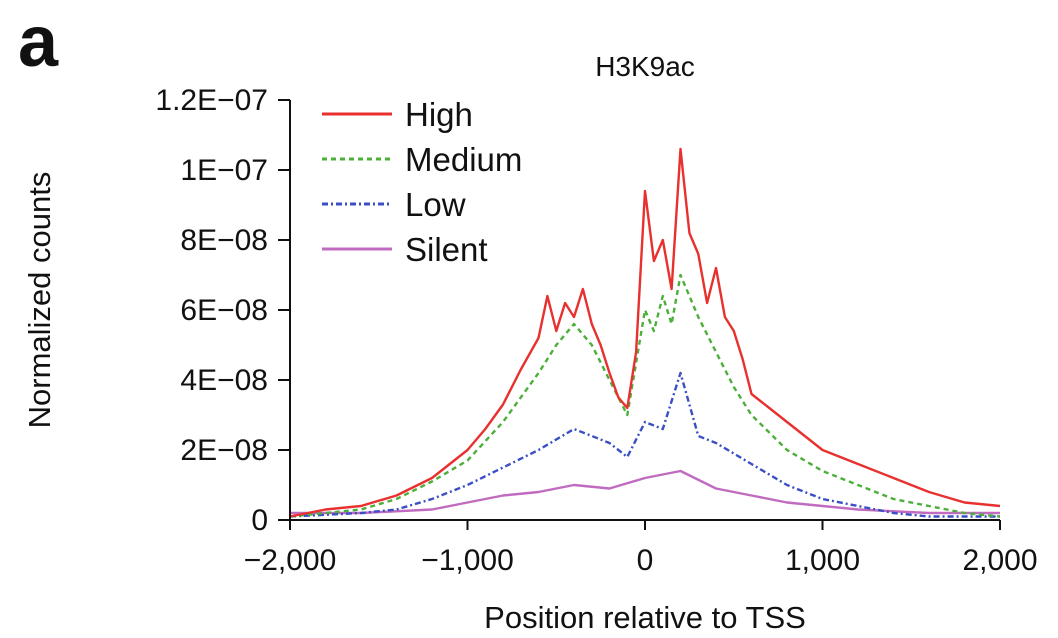 The width and height of the screenshot is (1058, 638). I want to click on y-tick-label: 2E−08, so click(224, 450).